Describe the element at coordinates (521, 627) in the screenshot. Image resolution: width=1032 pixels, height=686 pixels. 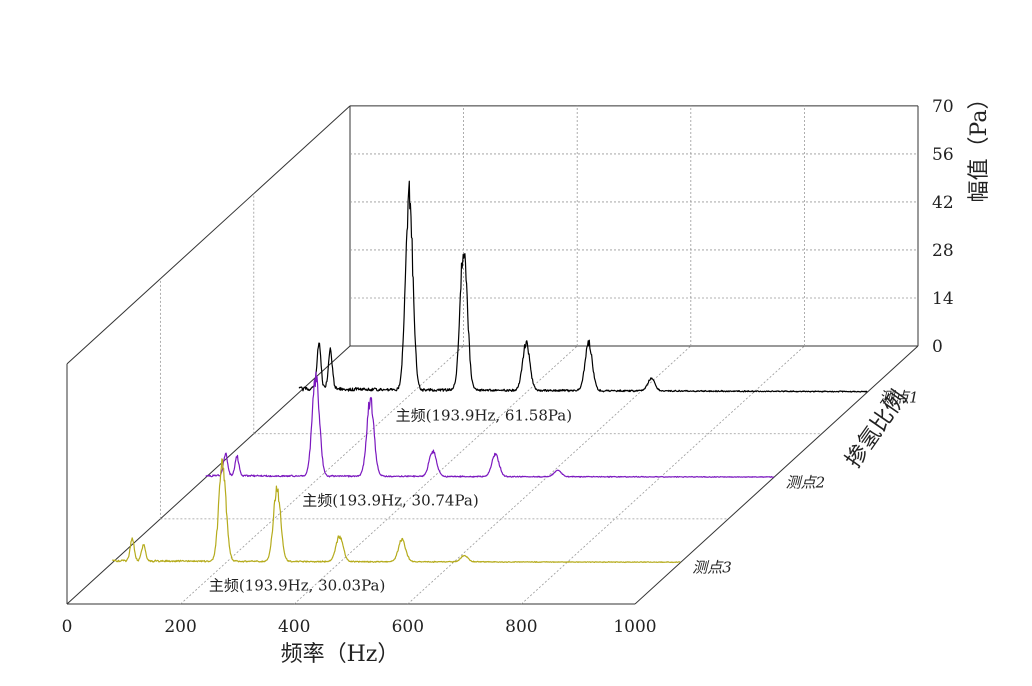
I see `x-tick-label: 800` at that location.